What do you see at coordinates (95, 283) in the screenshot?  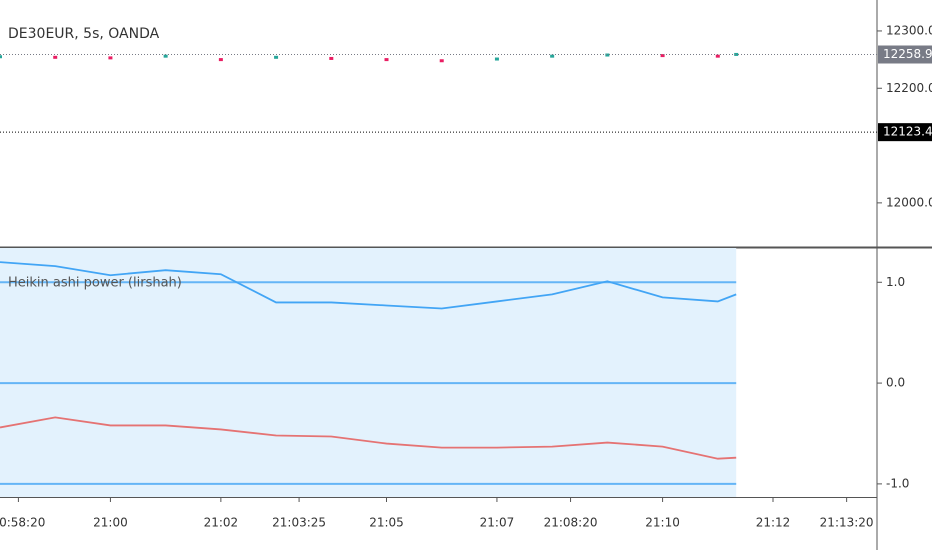 I see `indicator-title: Heikin ashi power (lirshah)` at bounding box center [95, 283].